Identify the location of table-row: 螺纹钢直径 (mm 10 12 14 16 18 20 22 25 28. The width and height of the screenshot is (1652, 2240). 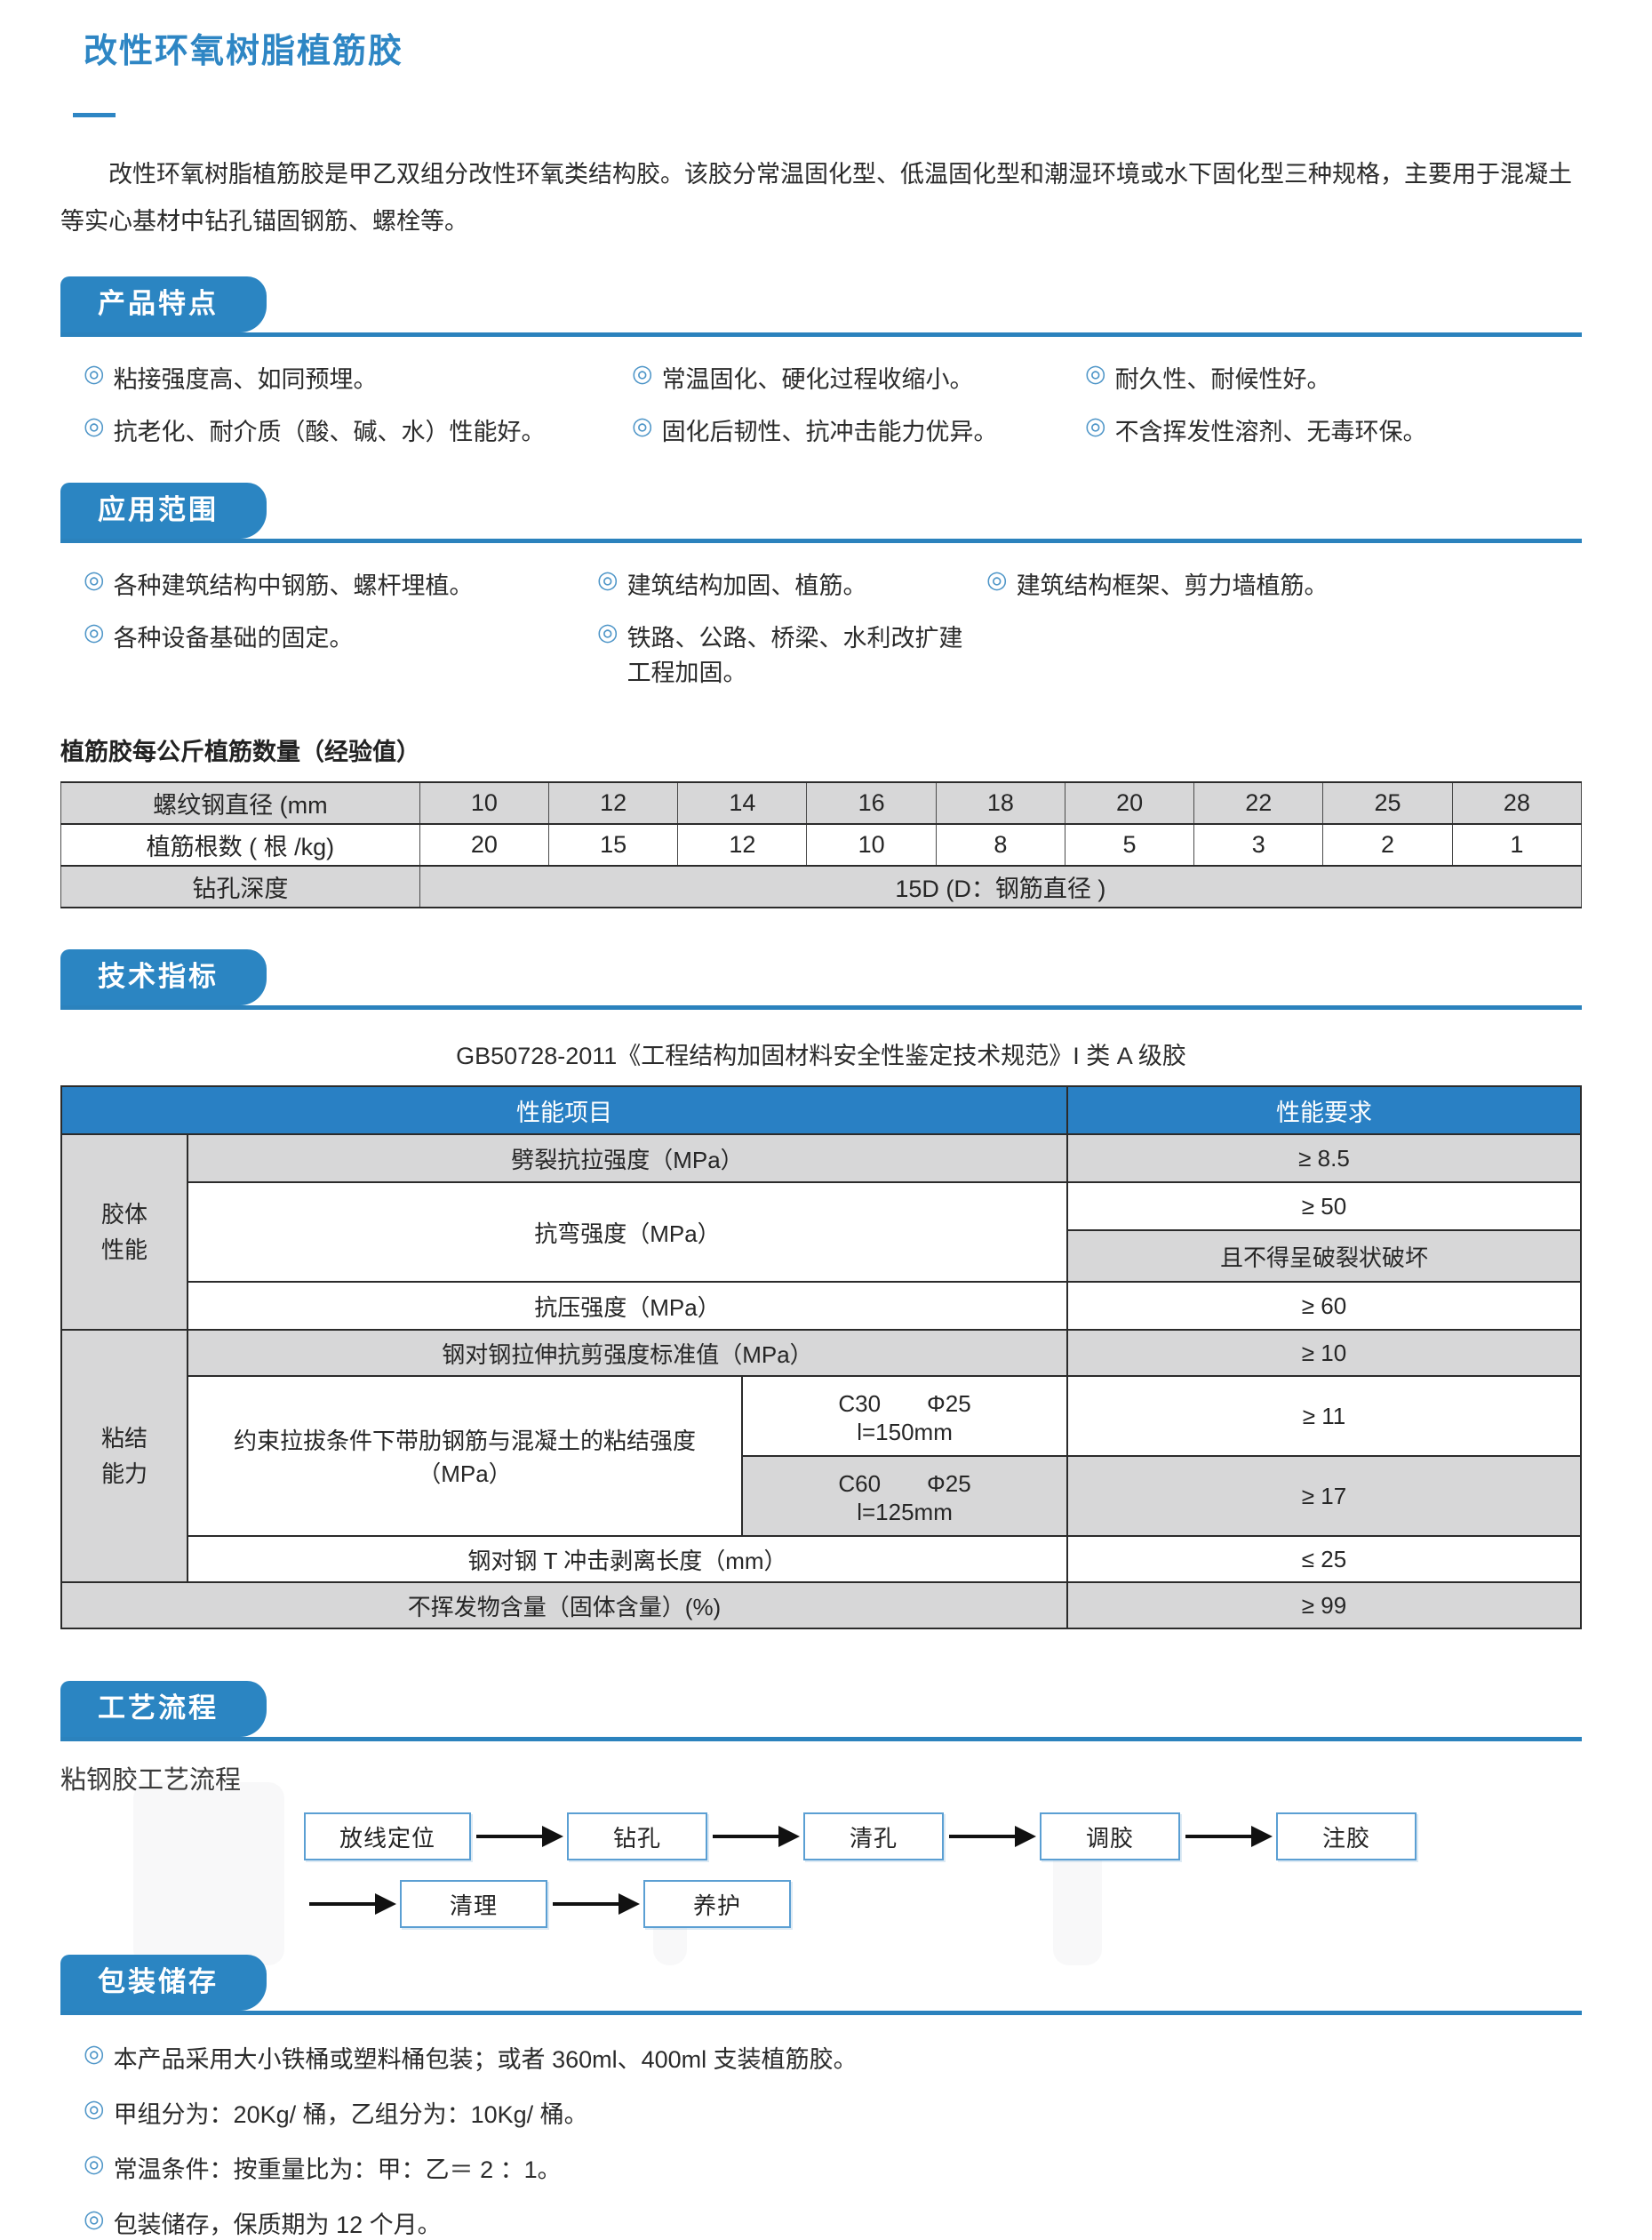
(821, 803).